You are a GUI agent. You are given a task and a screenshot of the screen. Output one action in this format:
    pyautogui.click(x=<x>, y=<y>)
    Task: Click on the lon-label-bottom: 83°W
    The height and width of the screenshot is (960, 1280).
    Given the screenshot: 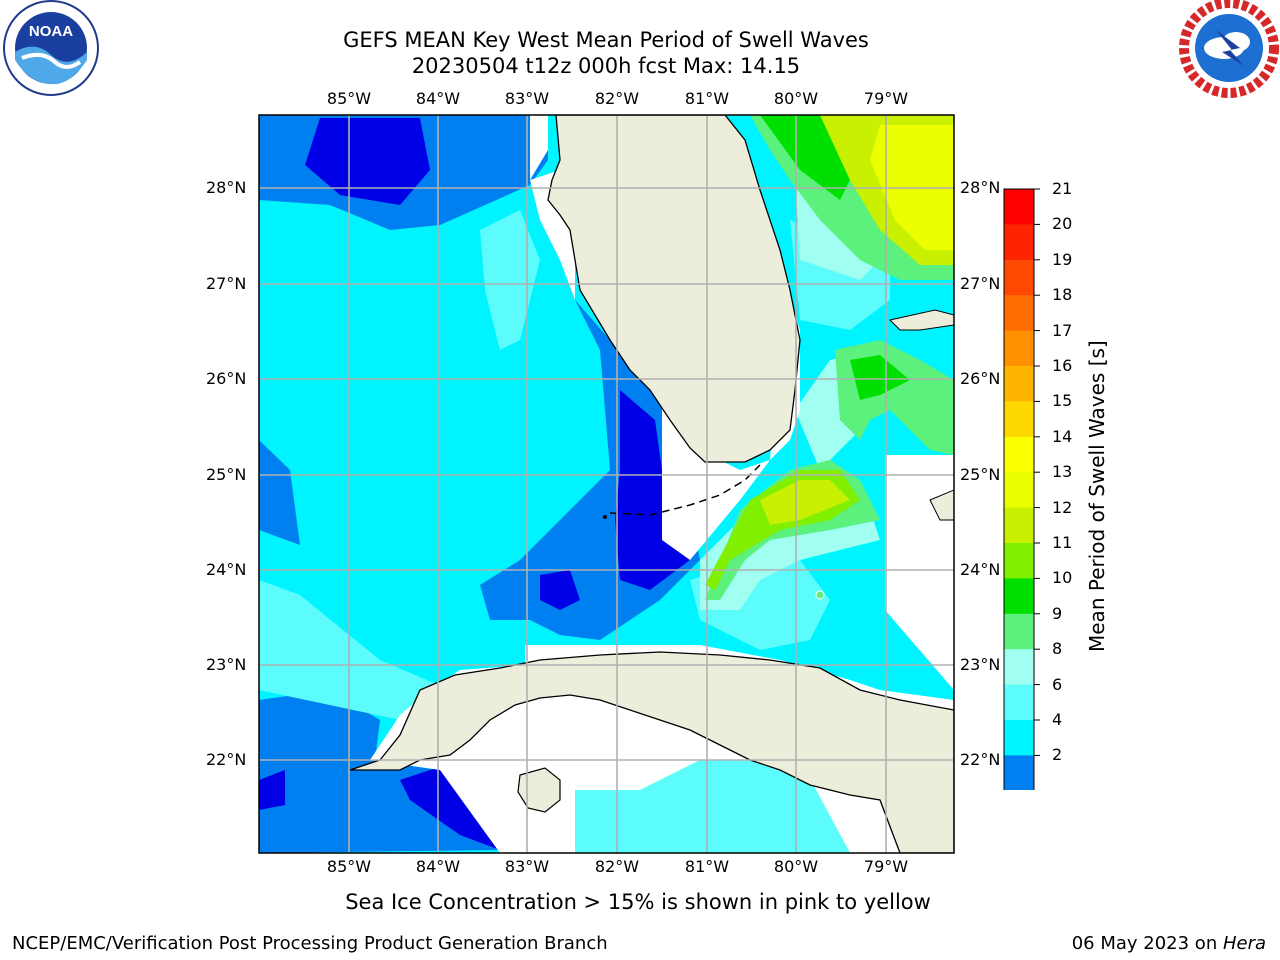 What is the action you would take?
    pyautogui.click(x=527, y=866)
    